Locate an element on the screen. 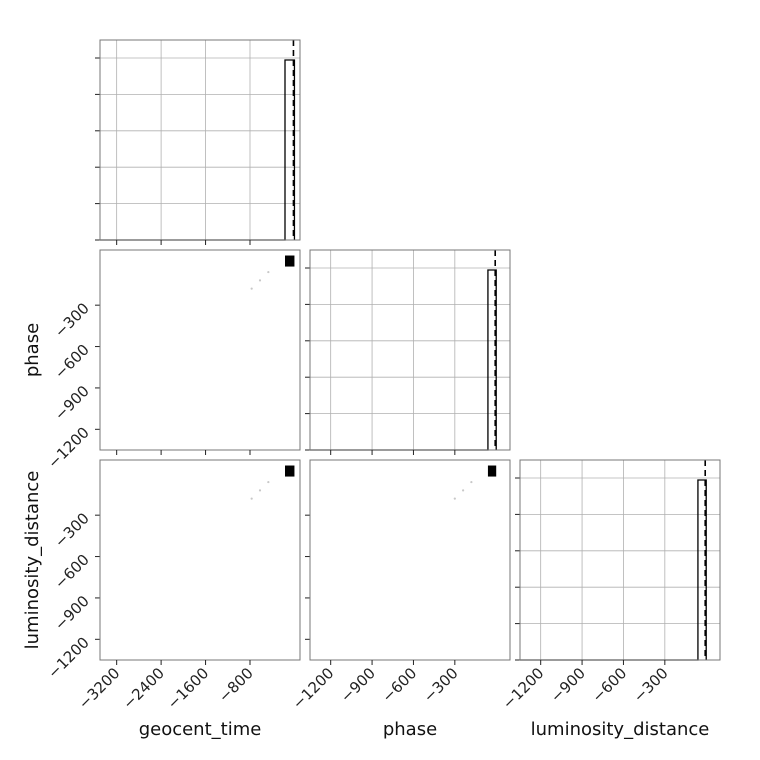 The width and height of the screenshot is (760, 760). scatter-geocent_time-phase-density-mode is located at coordinates (290, 261).